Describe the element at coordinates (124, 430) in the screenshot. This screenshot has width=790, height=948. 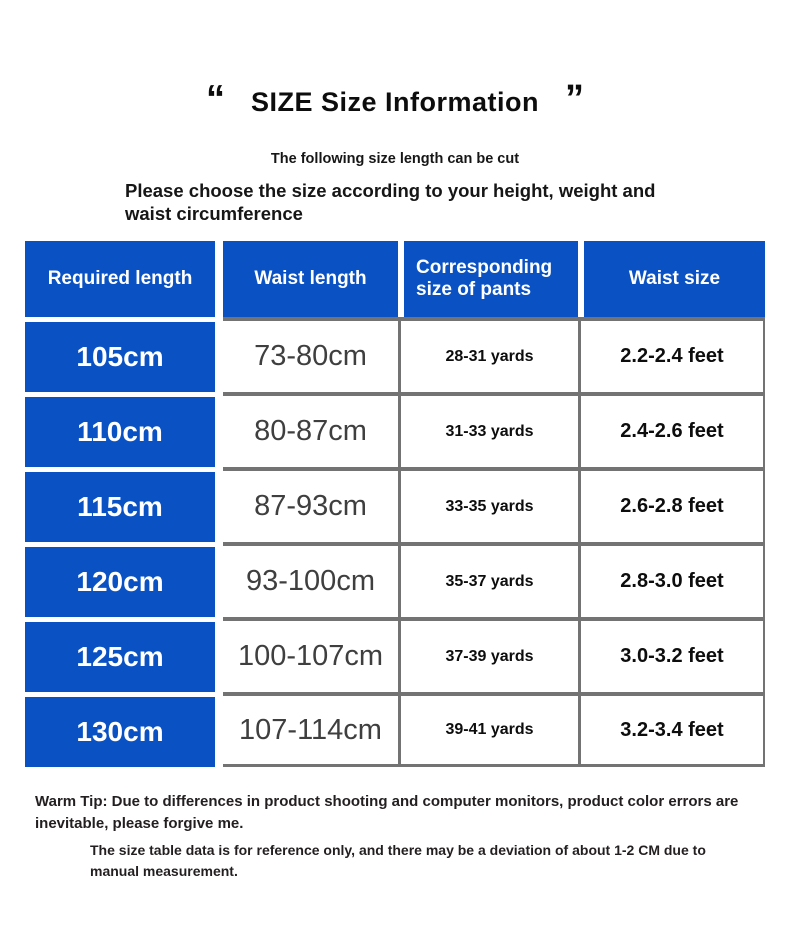
I see `cell-required-length: 110cm` at that location.